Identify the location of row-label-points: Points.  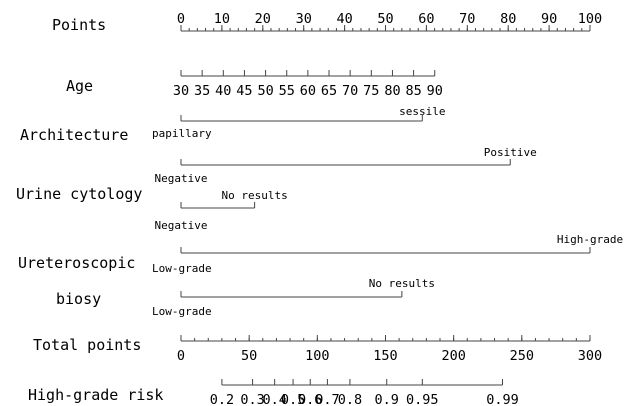
(79, 25).